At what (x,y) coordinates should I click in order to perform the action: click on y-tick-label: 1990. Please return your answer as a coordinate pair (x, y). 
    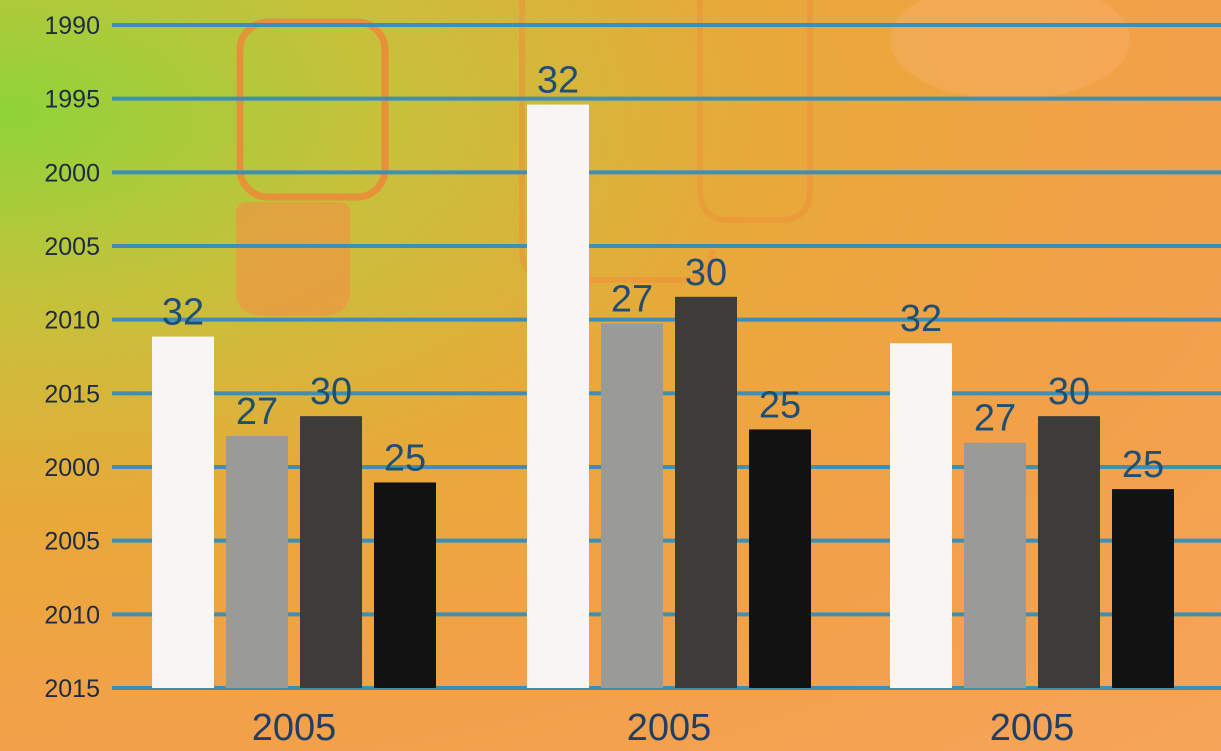
    Looking at the image, I should click on (72, 26).